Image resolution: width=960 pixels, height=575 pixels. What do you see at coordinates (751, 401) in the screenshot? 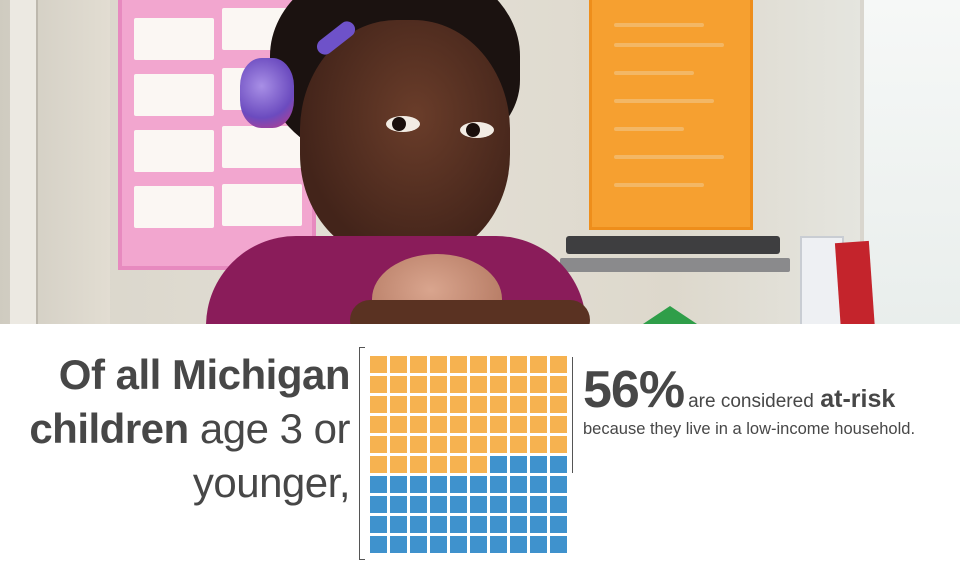
I see `stat-are-considered: are considered` at bounding box center [751, 401].